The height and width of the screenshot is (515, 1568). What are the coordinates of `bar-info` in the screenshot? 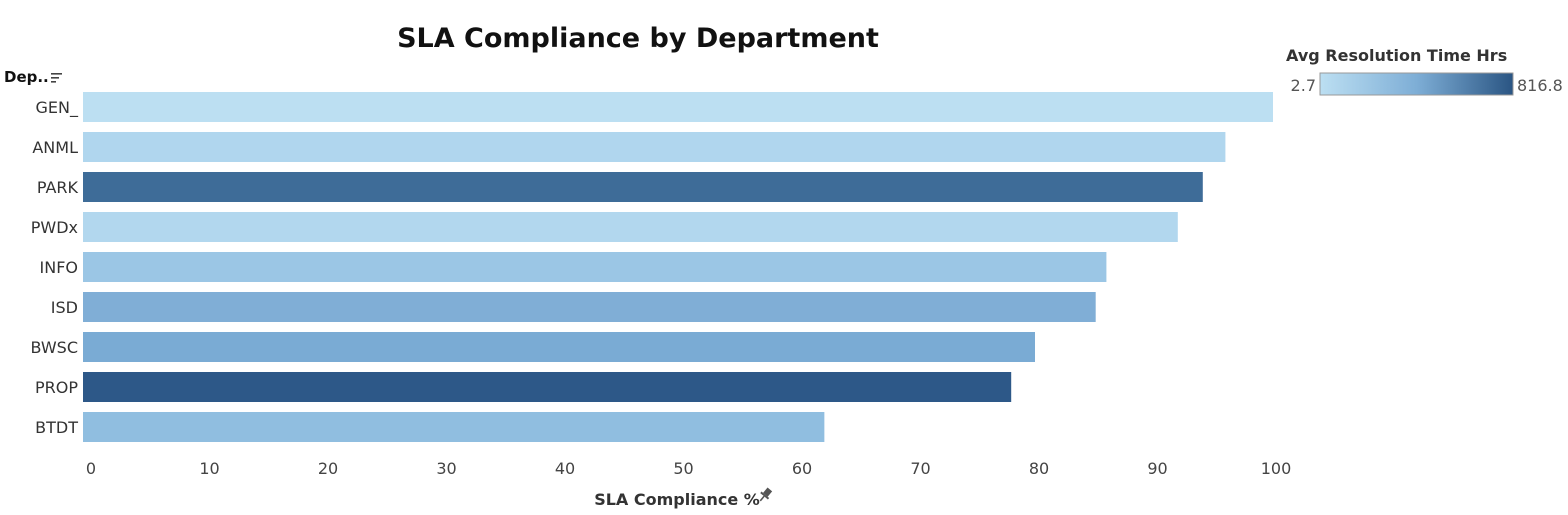 It's located at (595, 267).